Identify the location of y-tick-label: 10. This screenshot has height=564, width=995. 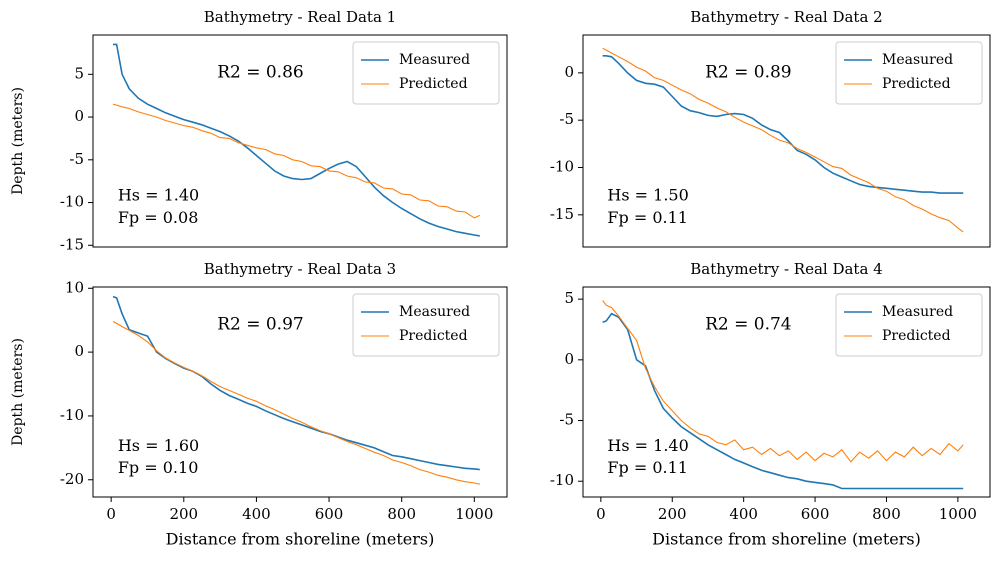
(74, 287).